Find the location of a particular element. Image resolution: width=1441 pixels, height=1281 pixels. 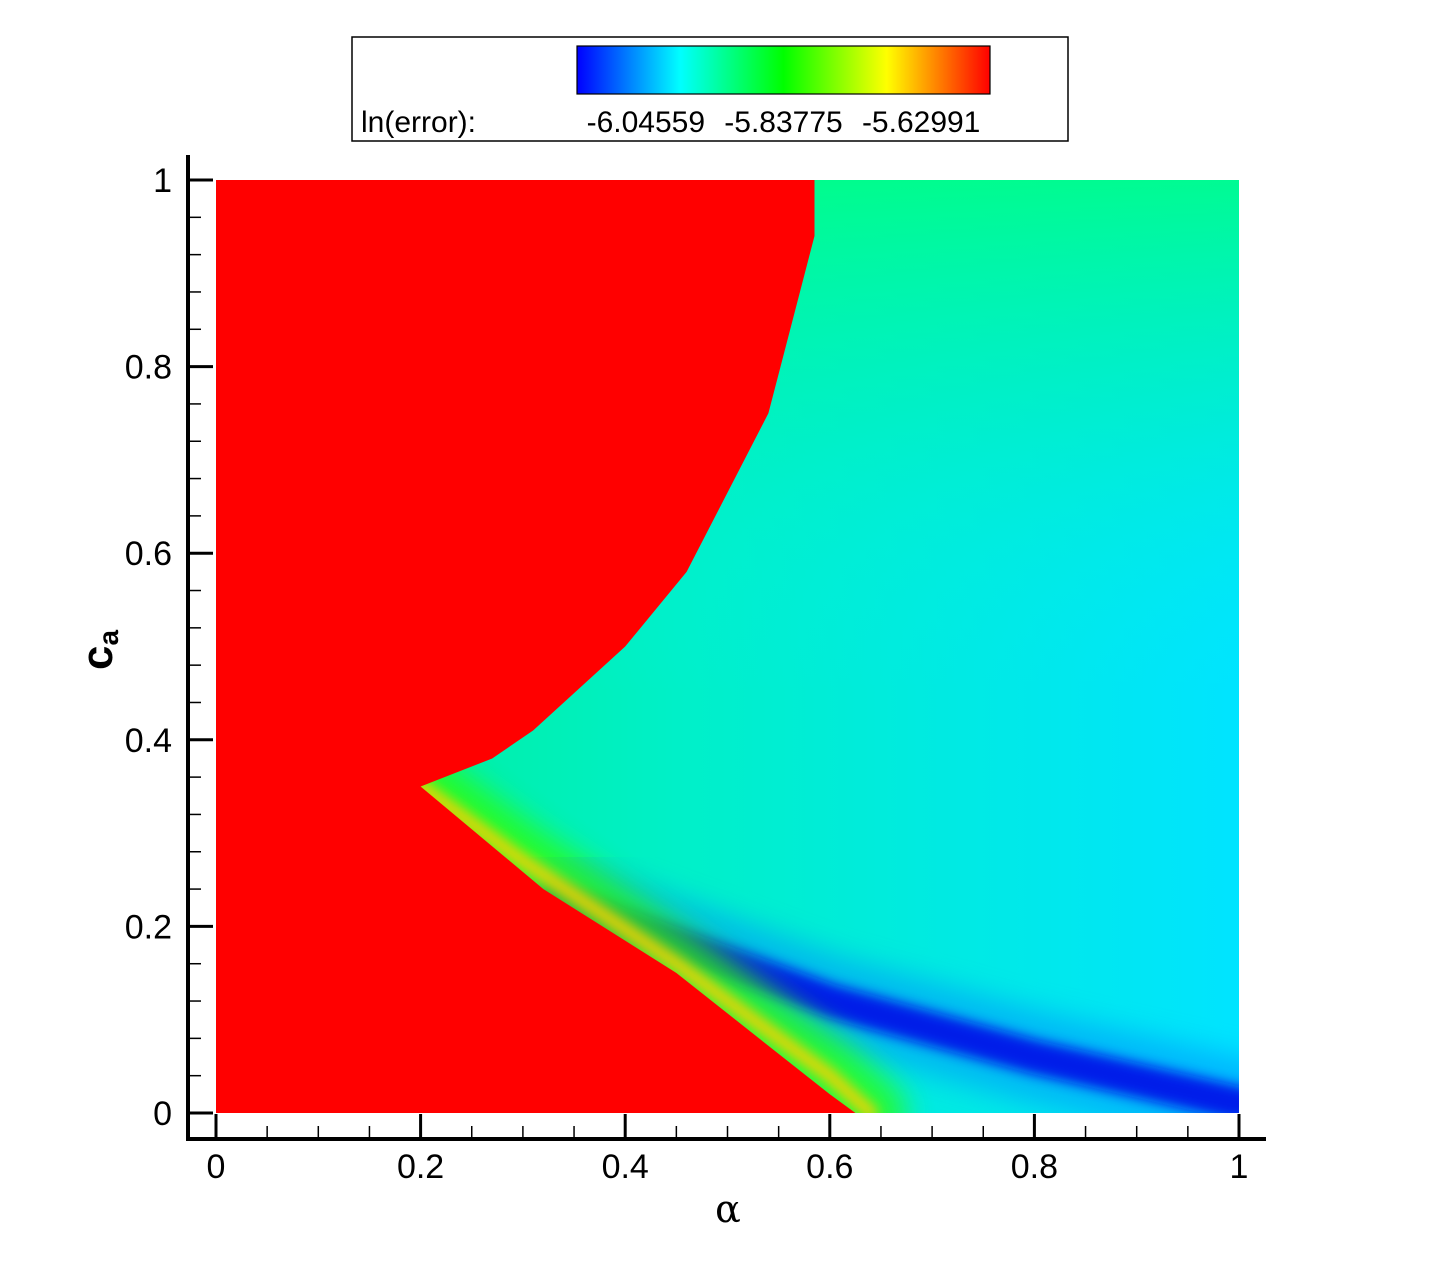

y-tick-label: 0 is located at coordinates (162, 1114).